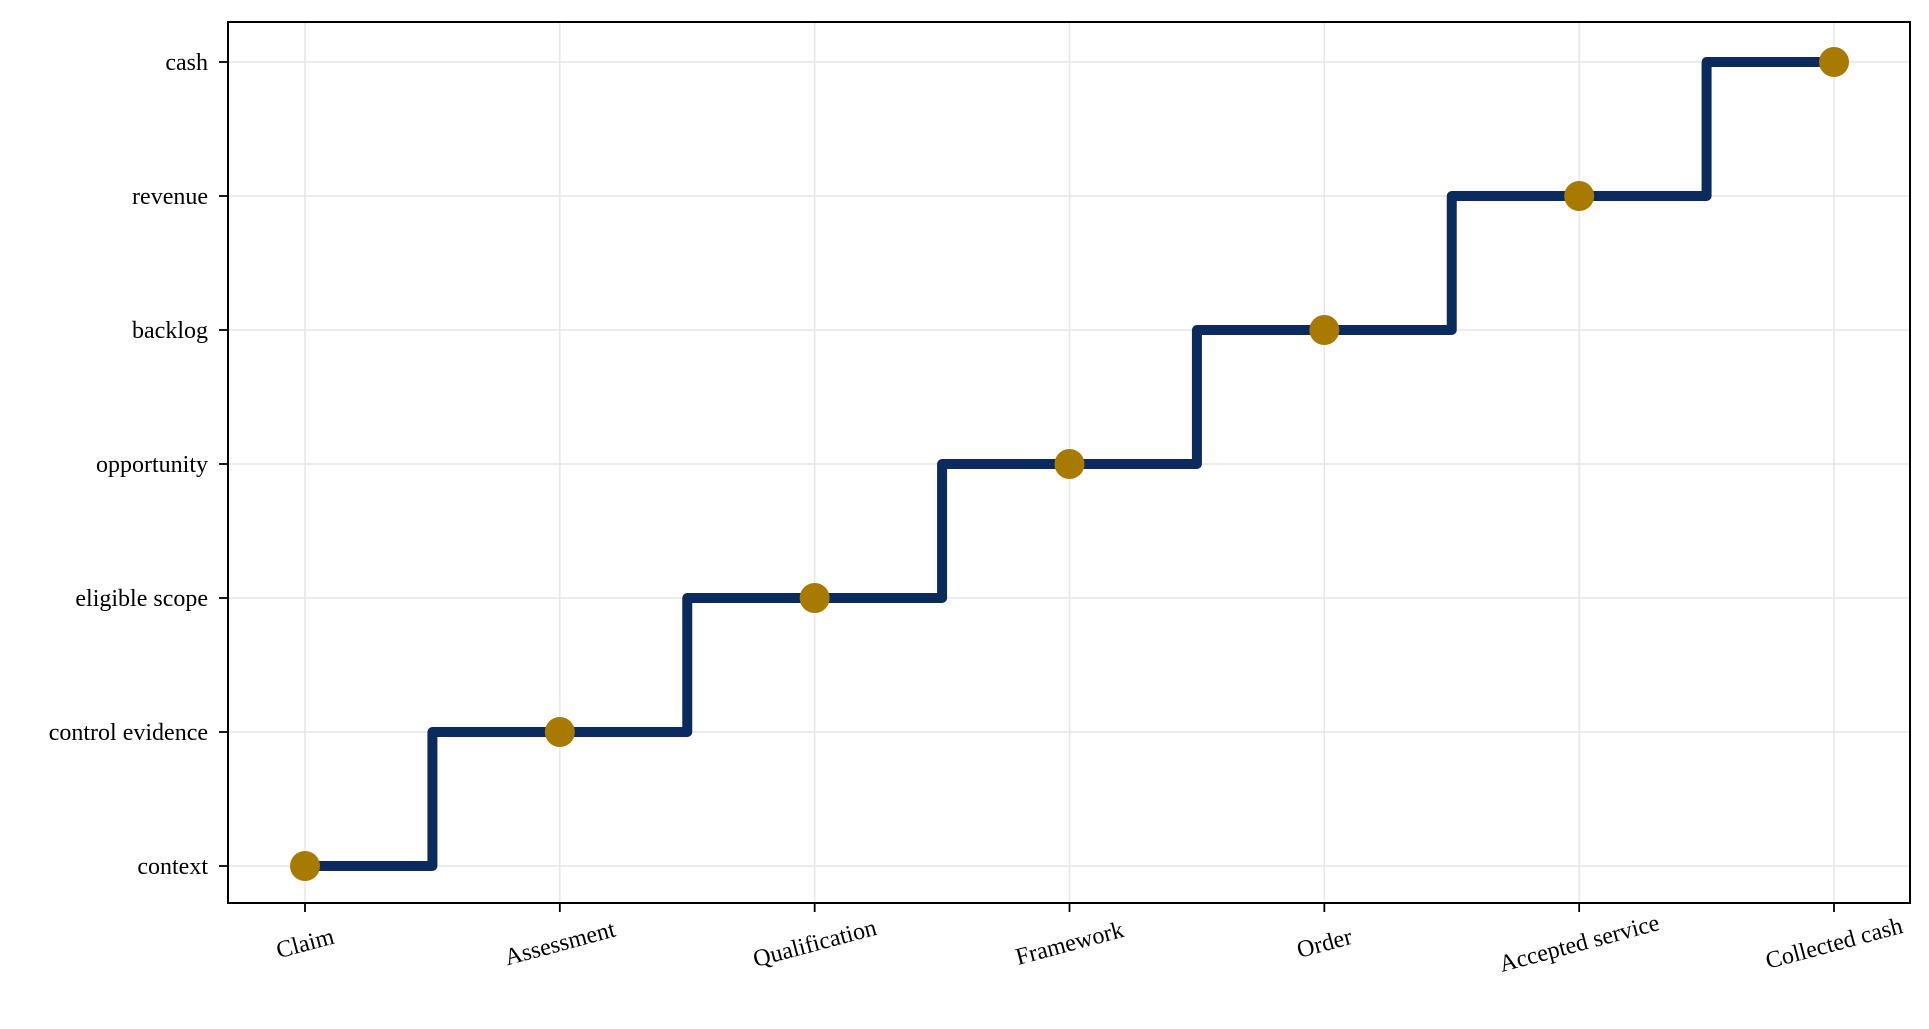 This screenshot has height=1029, width=1929. I want to click on y-tick-label-backlog: backlog, so click(170, 331).